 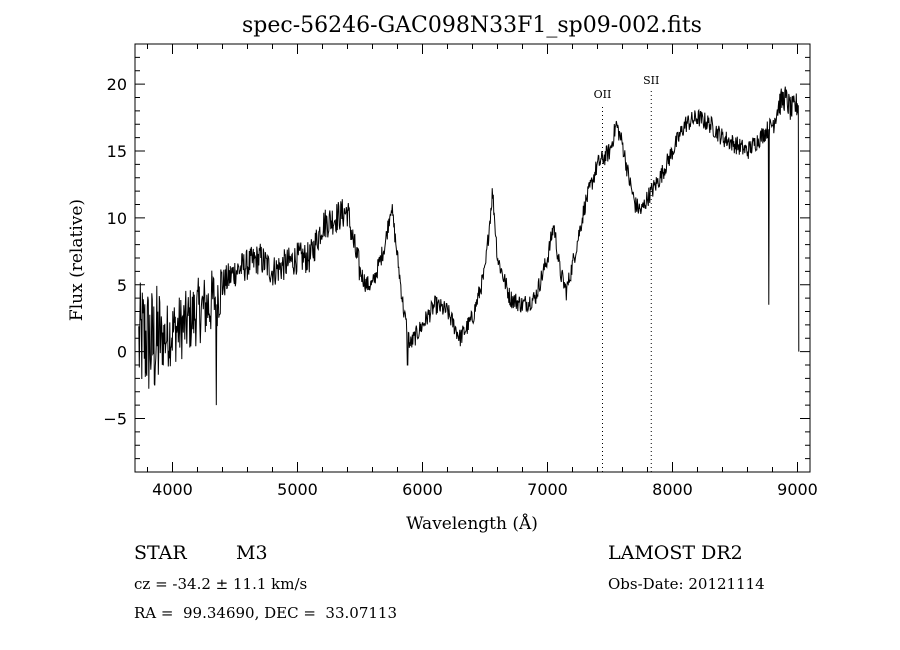 What do you see at coordinates (626, 273) in the screenshot?
I see `spectral-line-markers: OII SII` at bounding box center [626, 273].